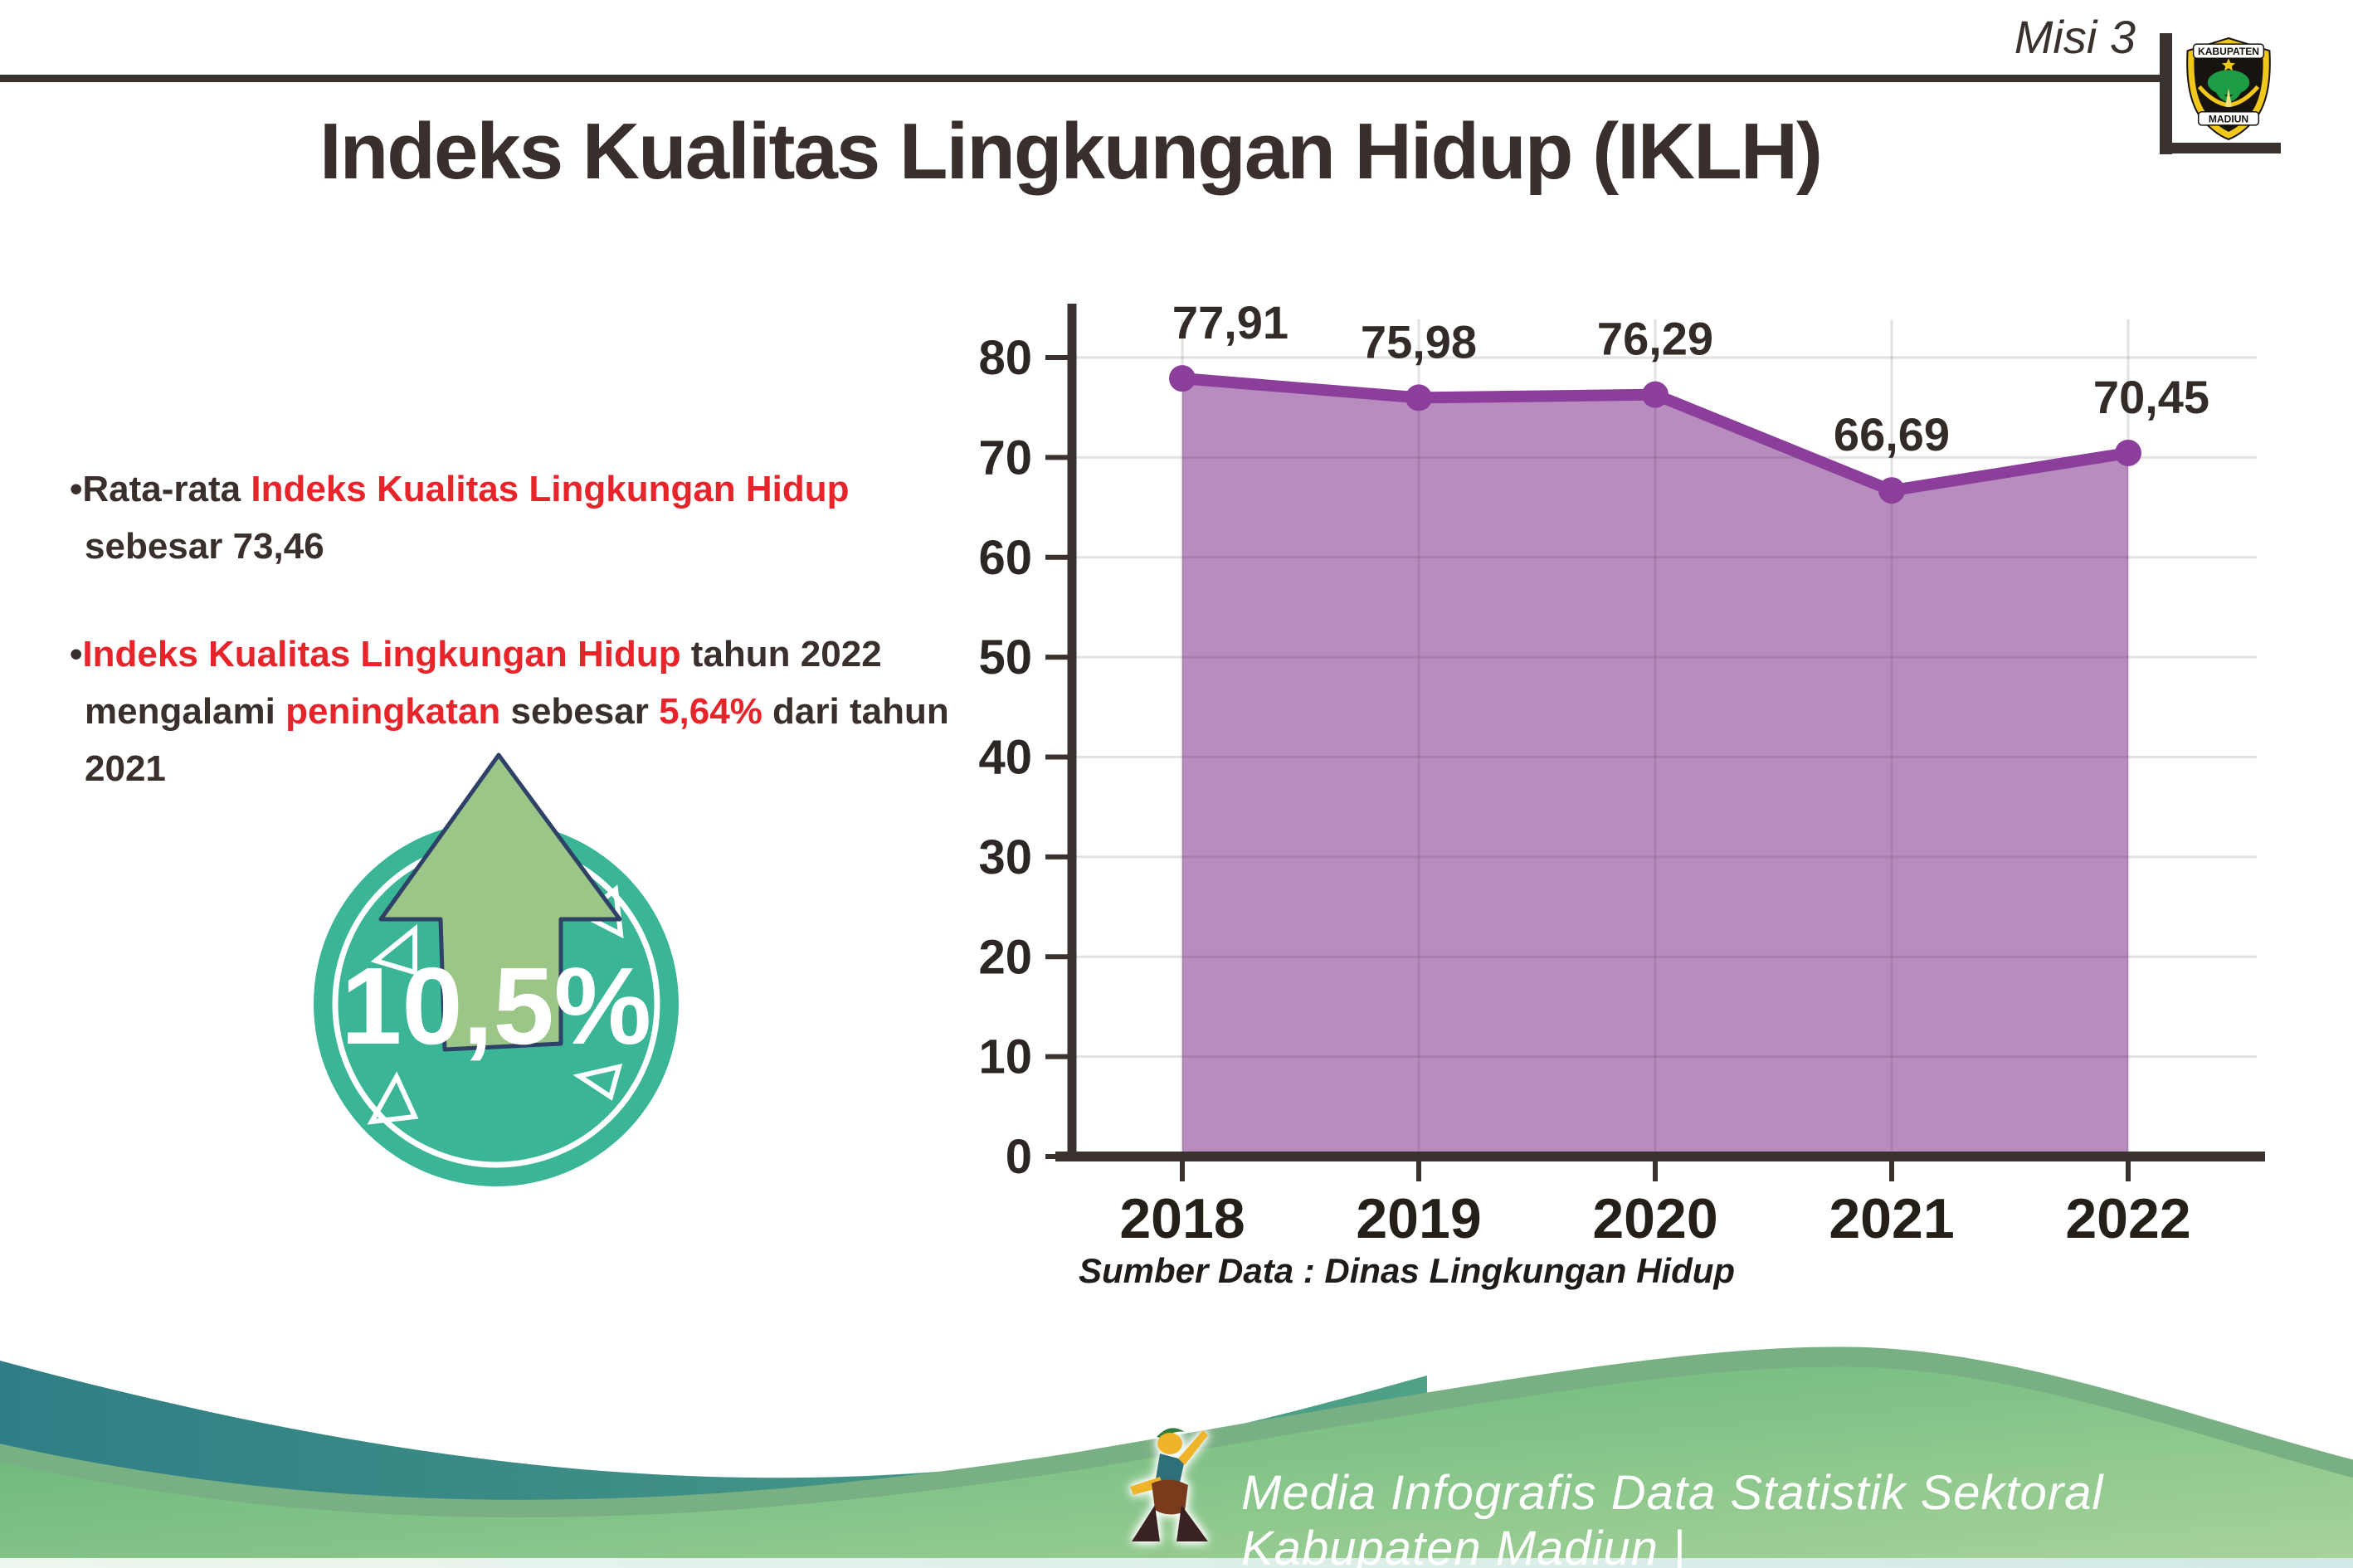 The image size is (2353, 1568). I want to click on logo-bottom-text: MADIUN, so click(2228, 118).